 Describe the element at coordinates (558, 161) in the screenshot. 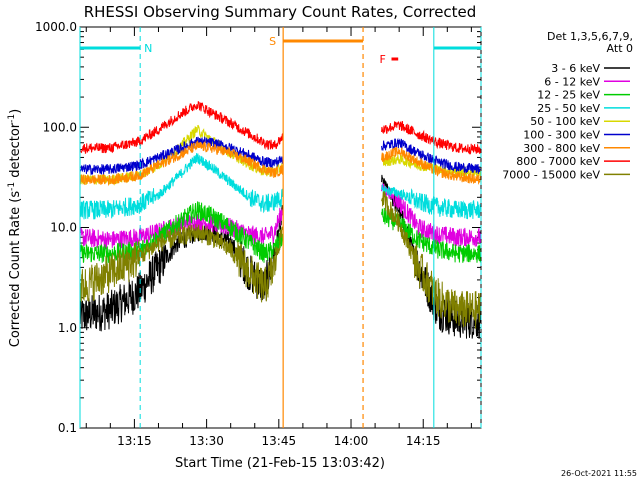

I see `legend-label-8: 800 - 7000 keV` at that location.